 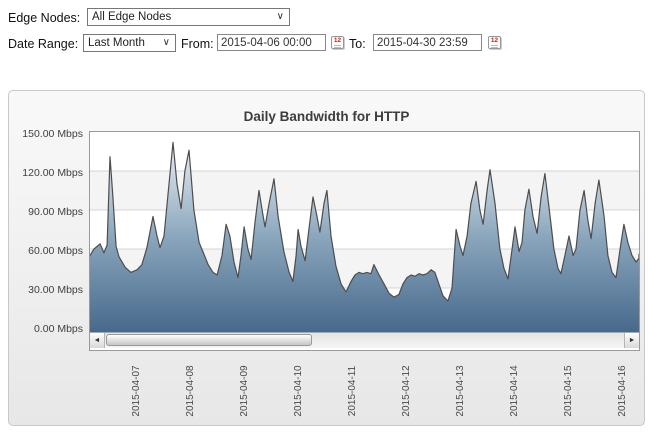 I want to click on chart-scrollbar: ◄ ►, so click(x=364, y=340).